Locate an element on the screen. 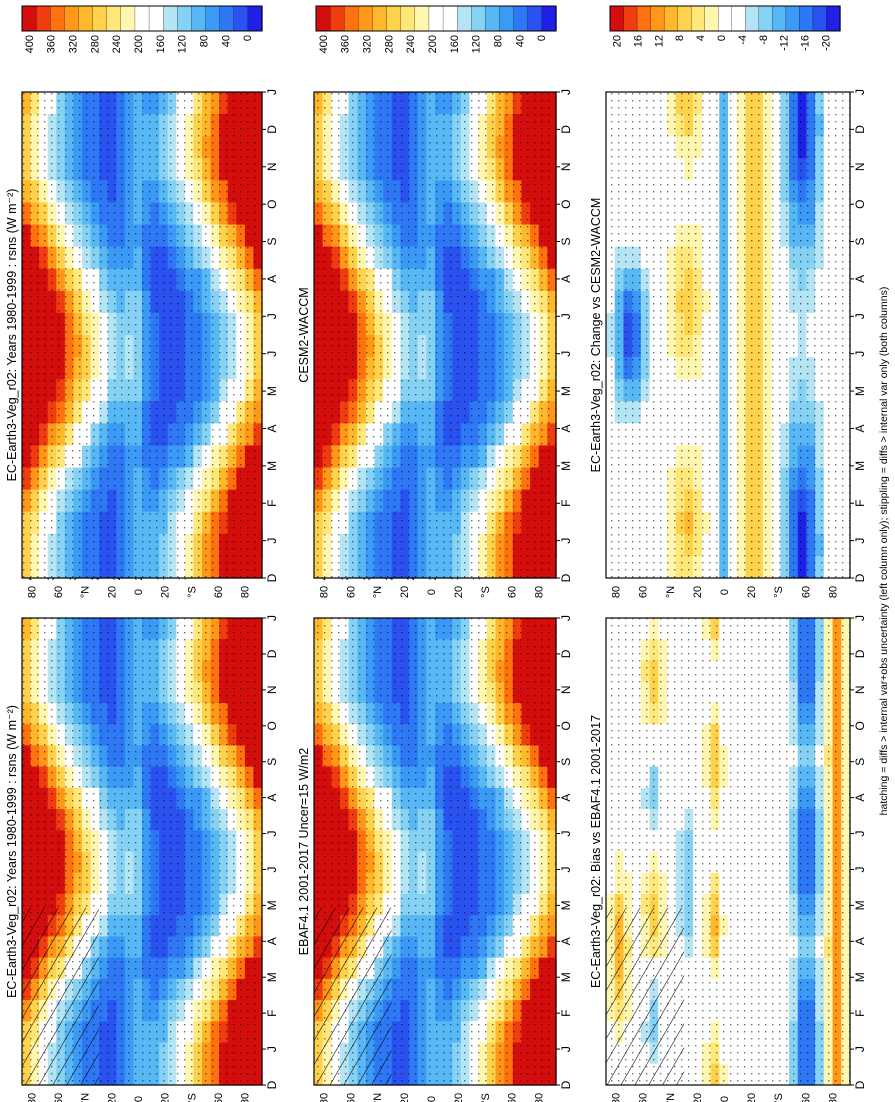 The width and height of the screenshot is (895, 1102). colorbar: 20 16 12 8 4 0 -4 -8 -12 -16 -20 is located at coordinates (725, 28).